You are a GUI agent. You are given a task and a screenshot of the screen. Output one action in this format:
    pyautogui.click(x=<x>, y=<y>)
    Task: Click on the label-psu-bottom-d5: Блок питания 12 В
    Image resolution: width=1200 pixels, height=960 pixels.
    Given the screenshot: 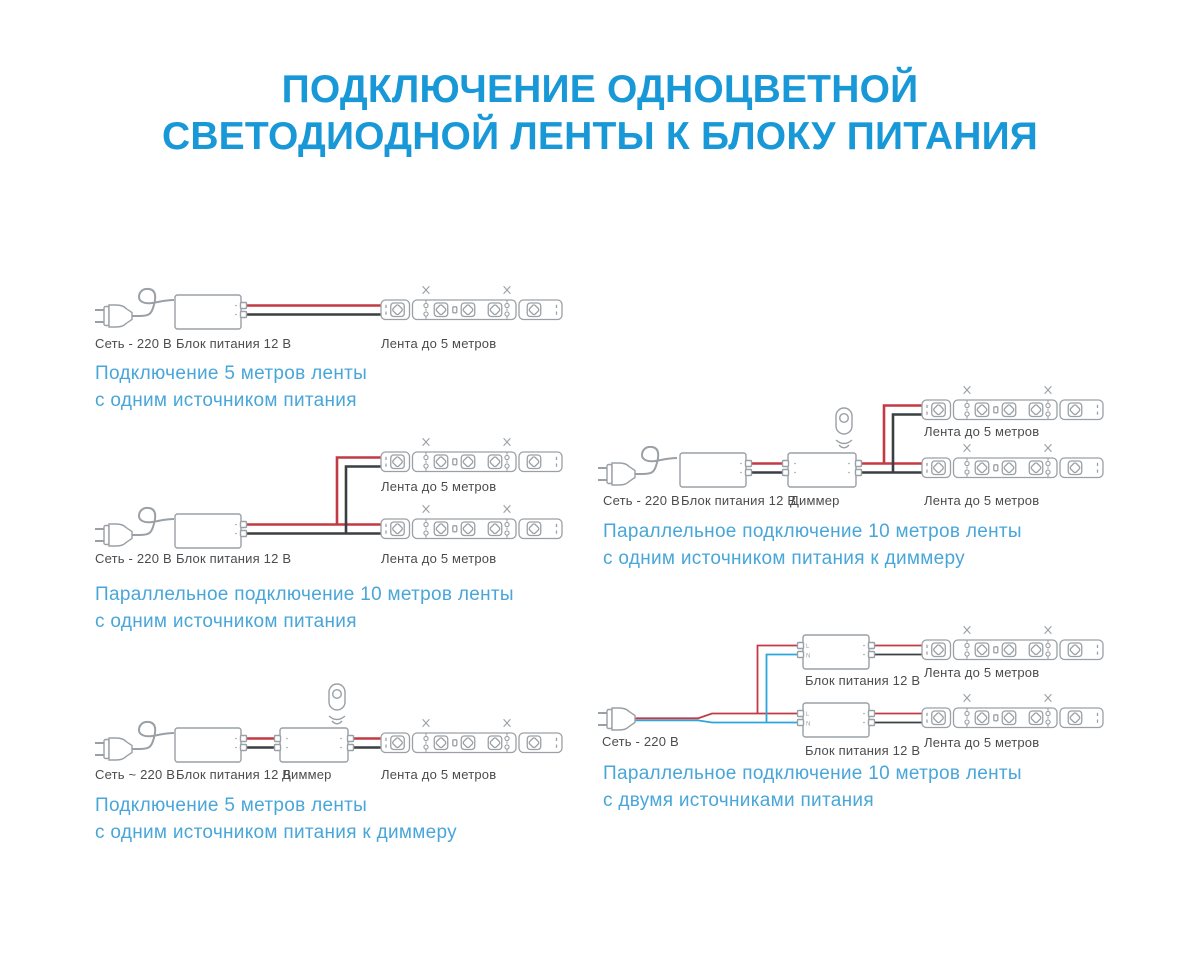 What is the action you would take?
    pyautogui.click(x=863, y=750)
    